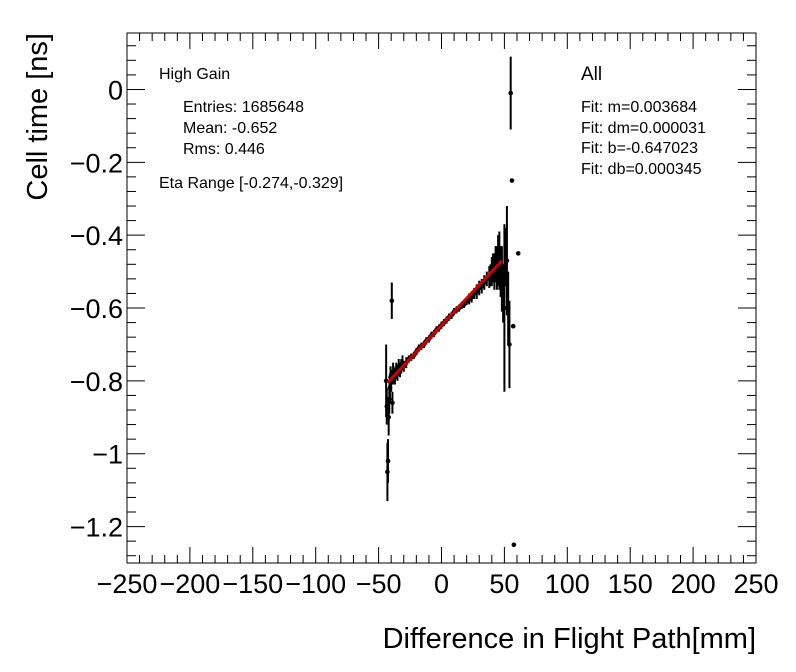 The image size is (796, 672). I want to click on x-tick-label: −150, so click(252, 584).